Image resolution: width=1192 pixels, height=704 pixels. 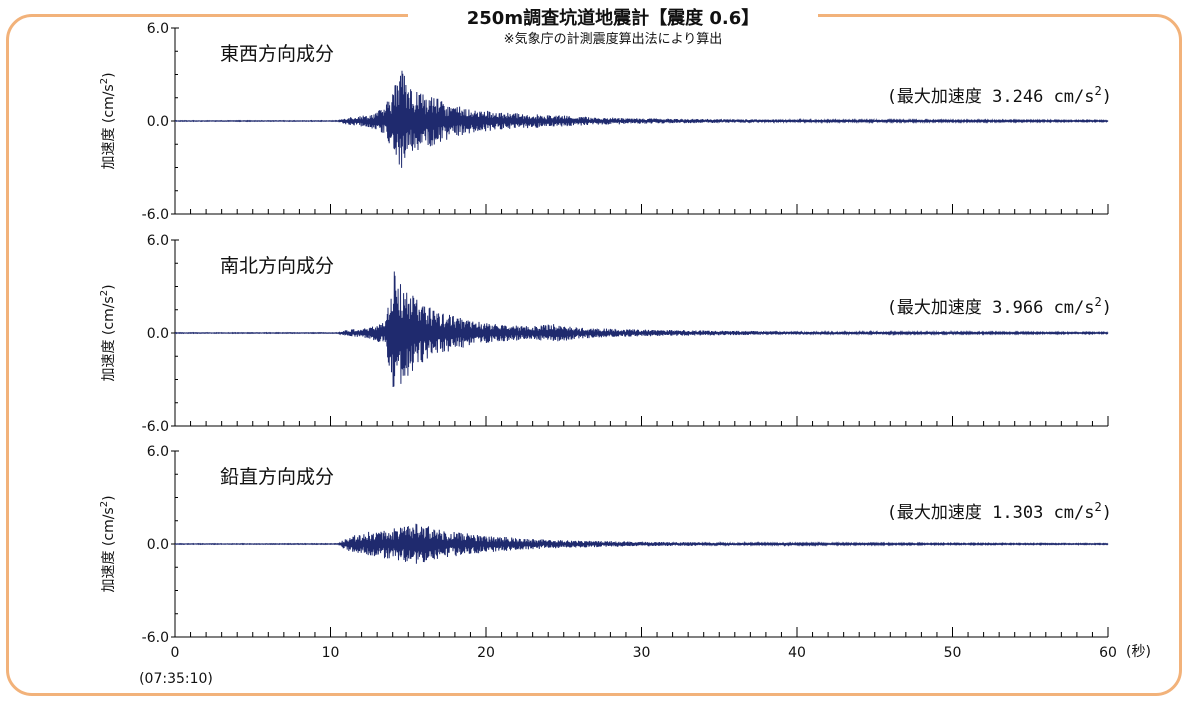 What do you see at coordinates (642, 653) in the screenshot?
I see `x-tick-label: 30` at bounding box center [642, 653].